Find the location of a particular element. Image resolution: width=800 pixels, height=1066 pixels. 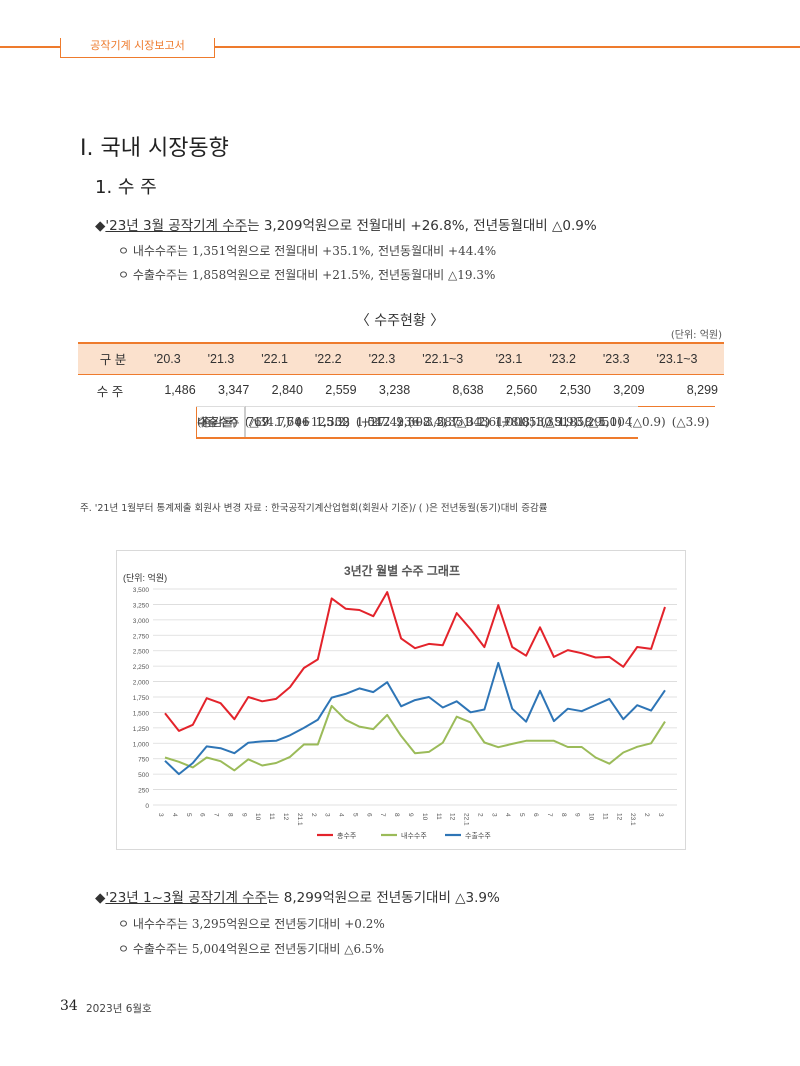

header-tab: 공작기계 시장보고서 is located at coordinates (137, 48).